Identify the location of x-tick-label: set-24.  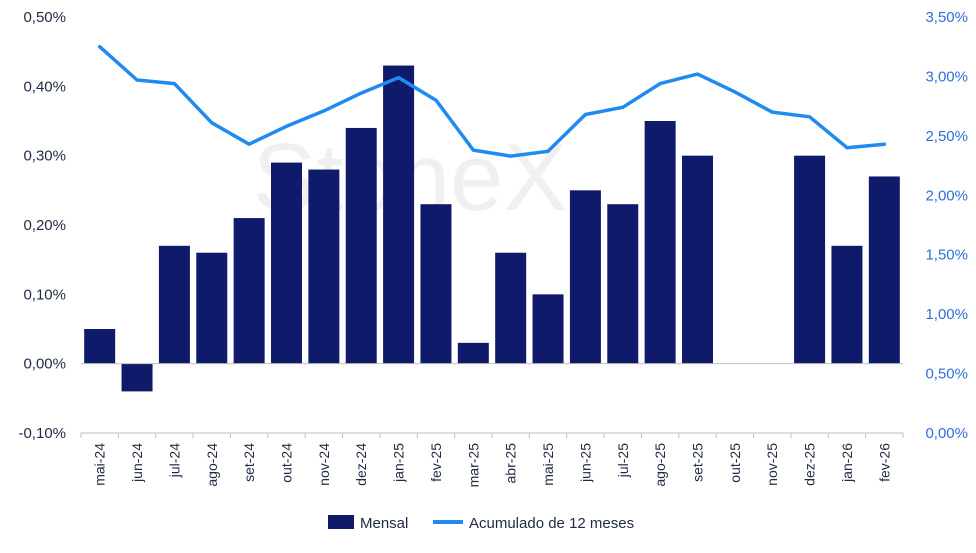
(249, 462).